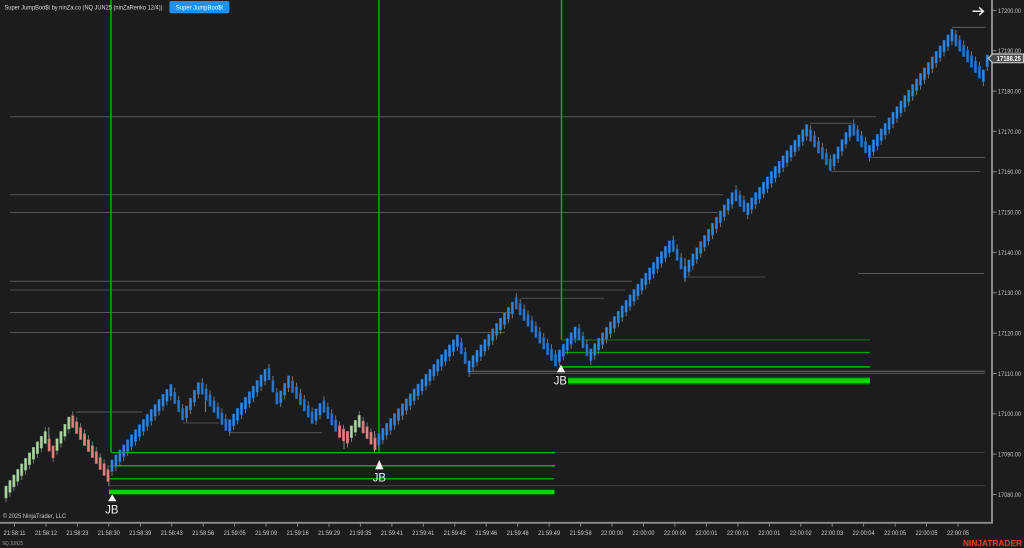 This screenshot has width=1024, height=548. What do you see at coordinates (235, 533) in the screenshot?
I see `svg-text: 21:59:05` at bounding box center [235, 533].